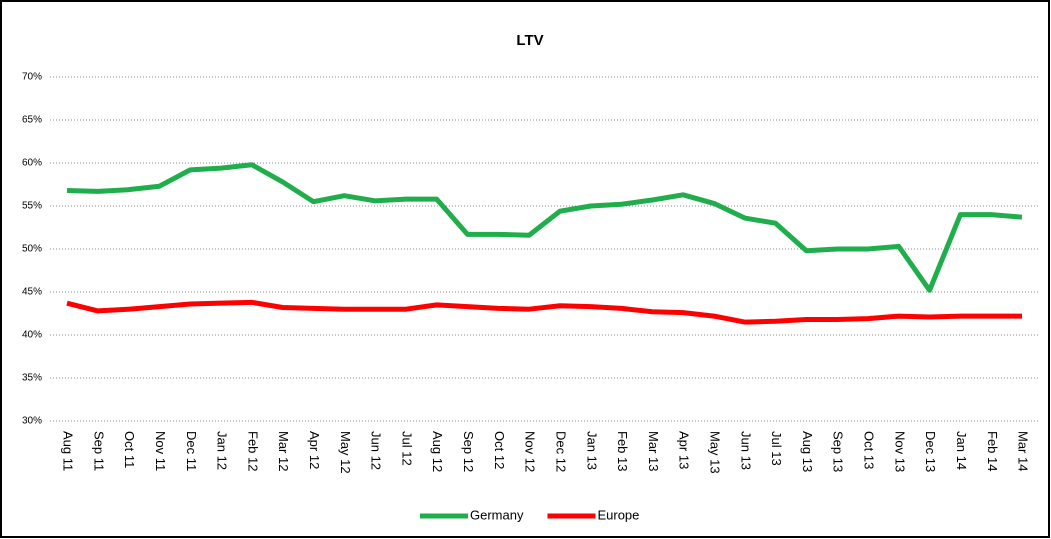 Image resolution: width=1051 pixels, height=539 pixels. What do you see at coordinates (838, 451) in the screenshot?
I see `x-tick-label: Sep 13` at bounding box center [838, 451].